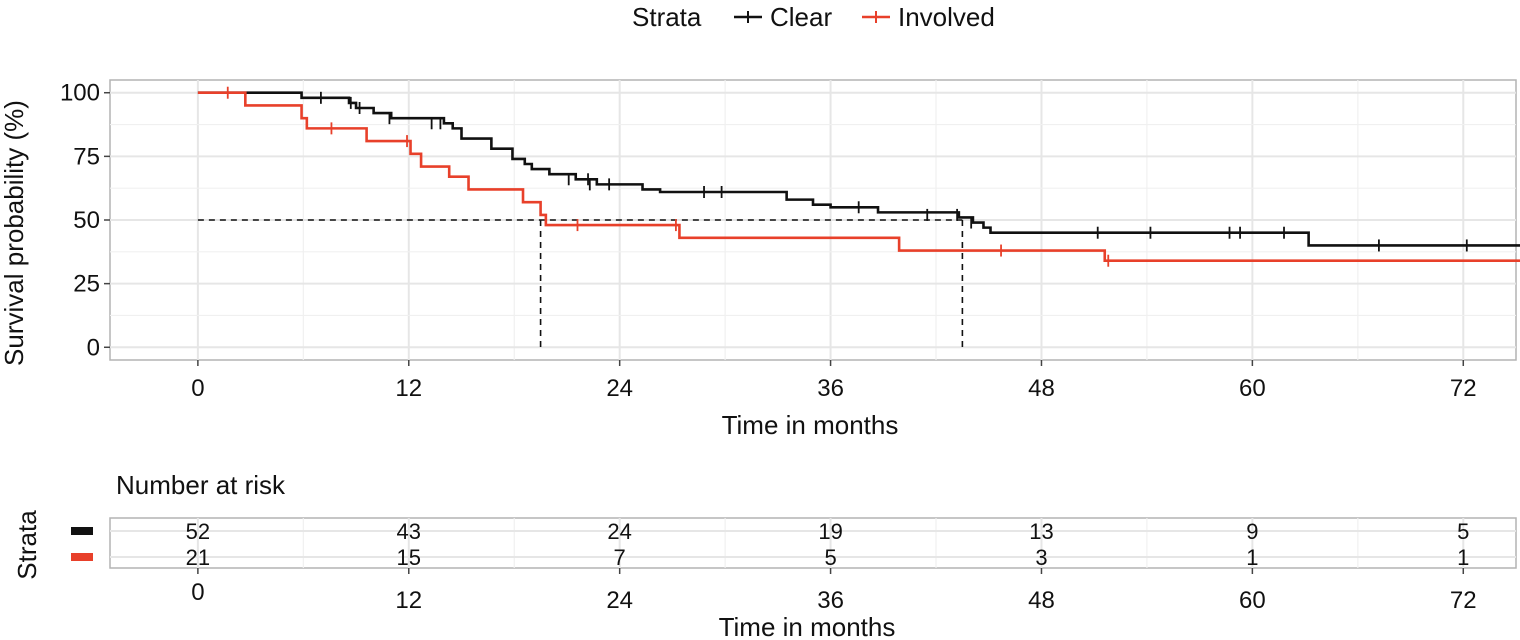  Describe the element at coordinates (1463, 600) in the screenshot. I see `risk-x-tick-label: 72` at that location.